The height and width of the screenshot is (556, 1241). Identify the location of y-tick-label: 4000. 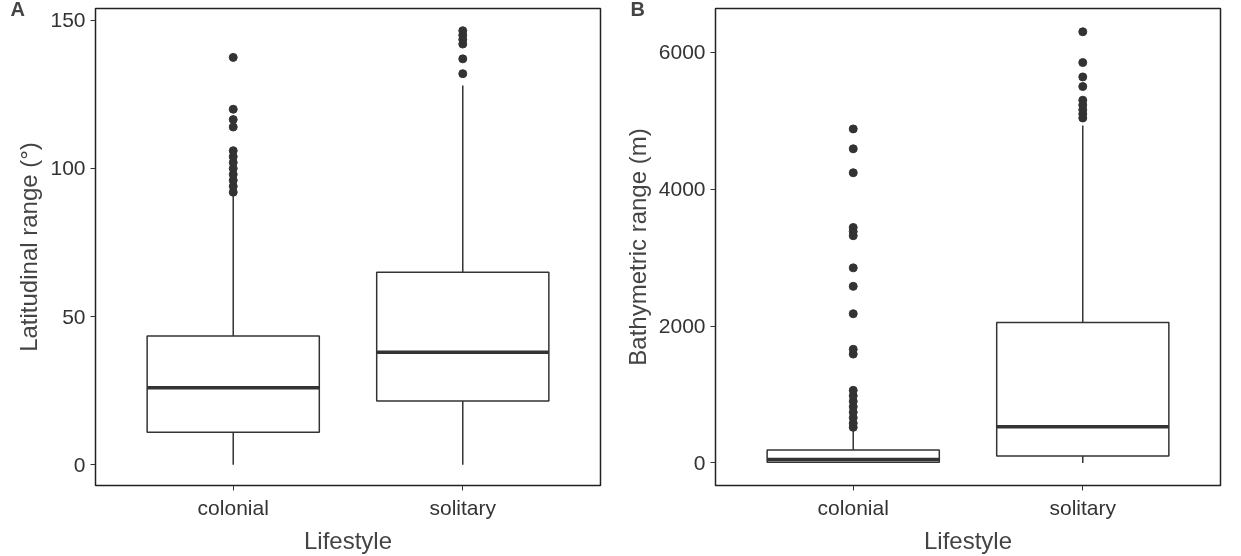
(682, 189).